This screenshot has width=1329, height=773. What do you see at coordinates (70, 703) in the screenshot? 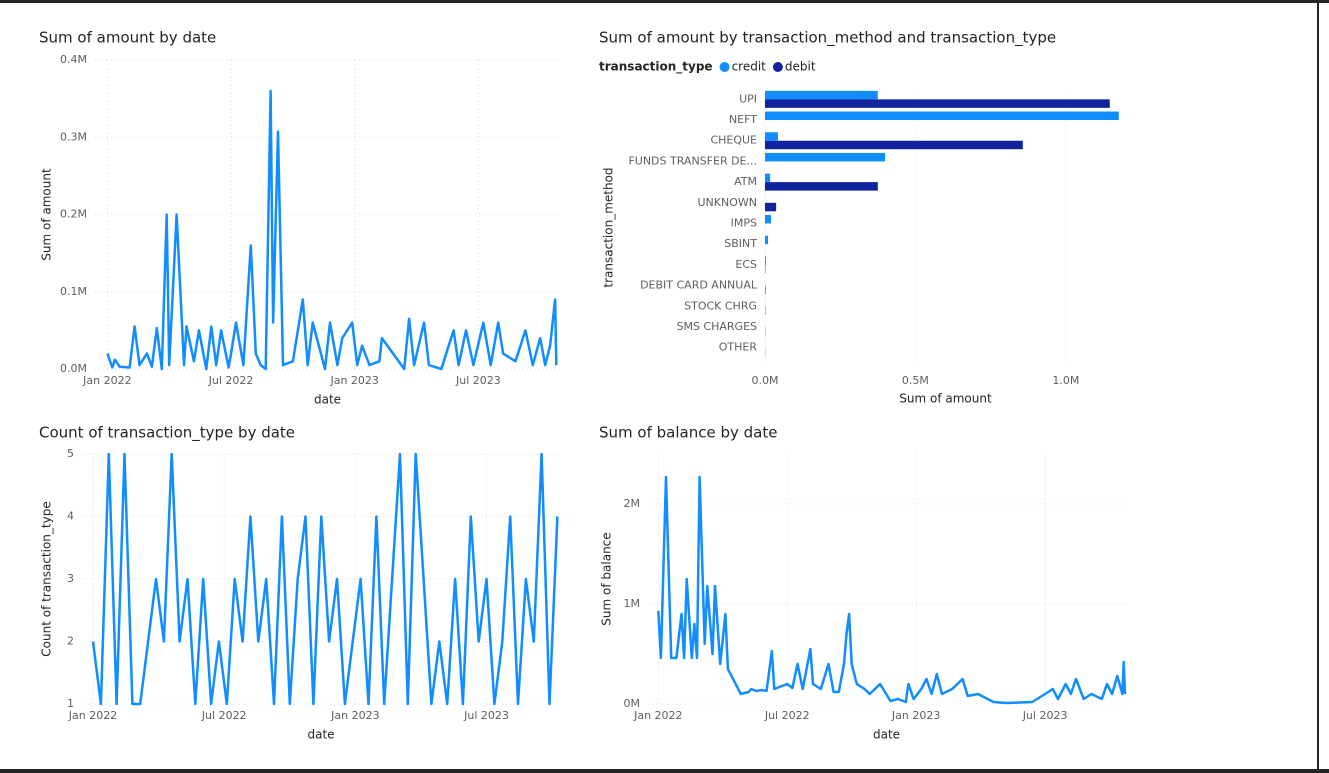
I see `y-tick-label: 1` at bounding box center [70, 703].